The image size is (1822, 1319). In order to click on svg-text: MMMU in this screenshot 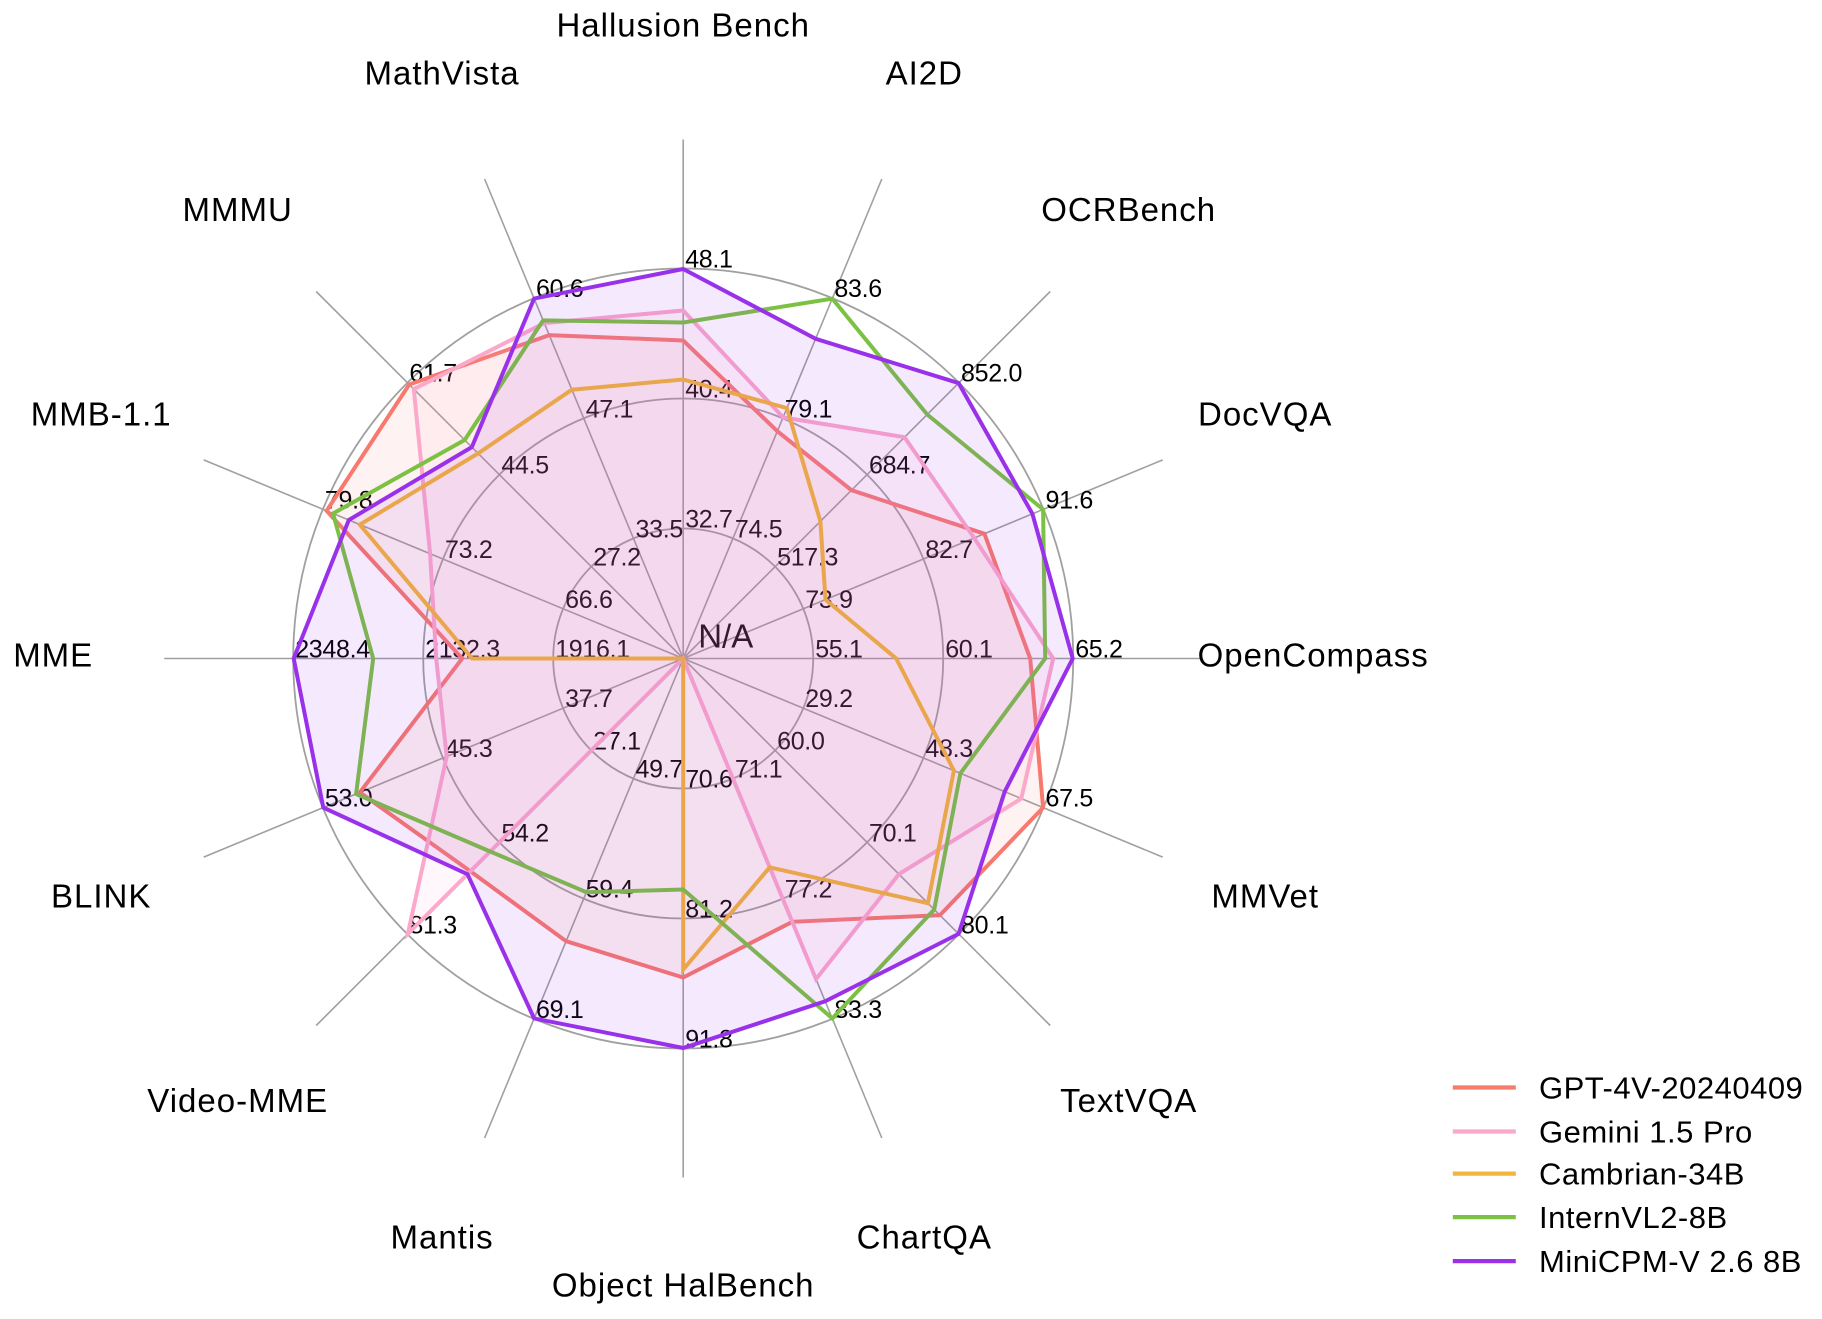, I will do `click(238, 209)`.